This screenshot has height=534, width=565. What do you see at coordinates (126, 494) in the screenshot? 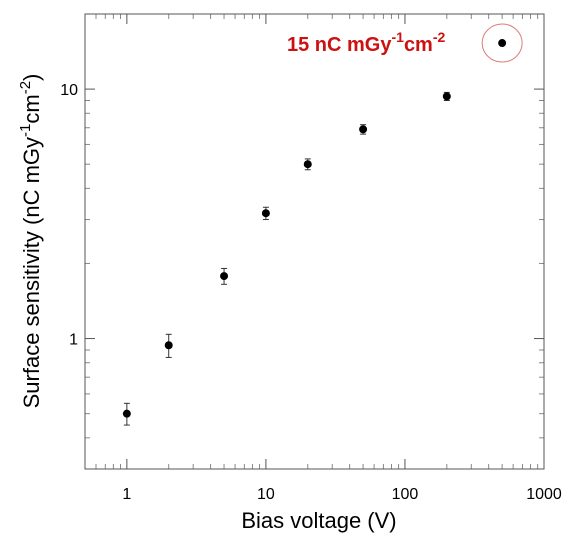
I see `x-tick-label: 1` at bounding box center [126, 494].